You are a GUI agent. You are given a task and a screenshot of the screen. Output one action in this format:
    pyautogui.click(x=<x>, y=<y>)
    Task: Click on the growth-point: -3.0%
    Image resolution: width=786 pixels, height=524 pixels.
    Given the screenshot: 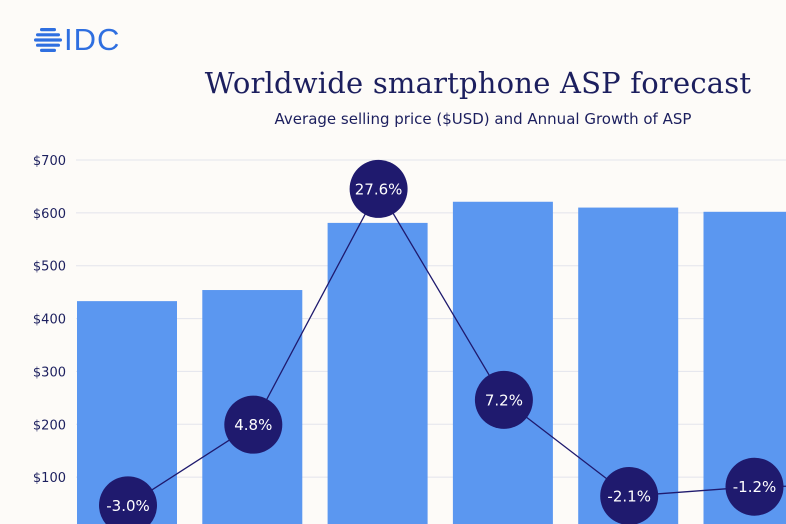 What is the action you would take?
    pyautogui.click(x=128, y=500)
    